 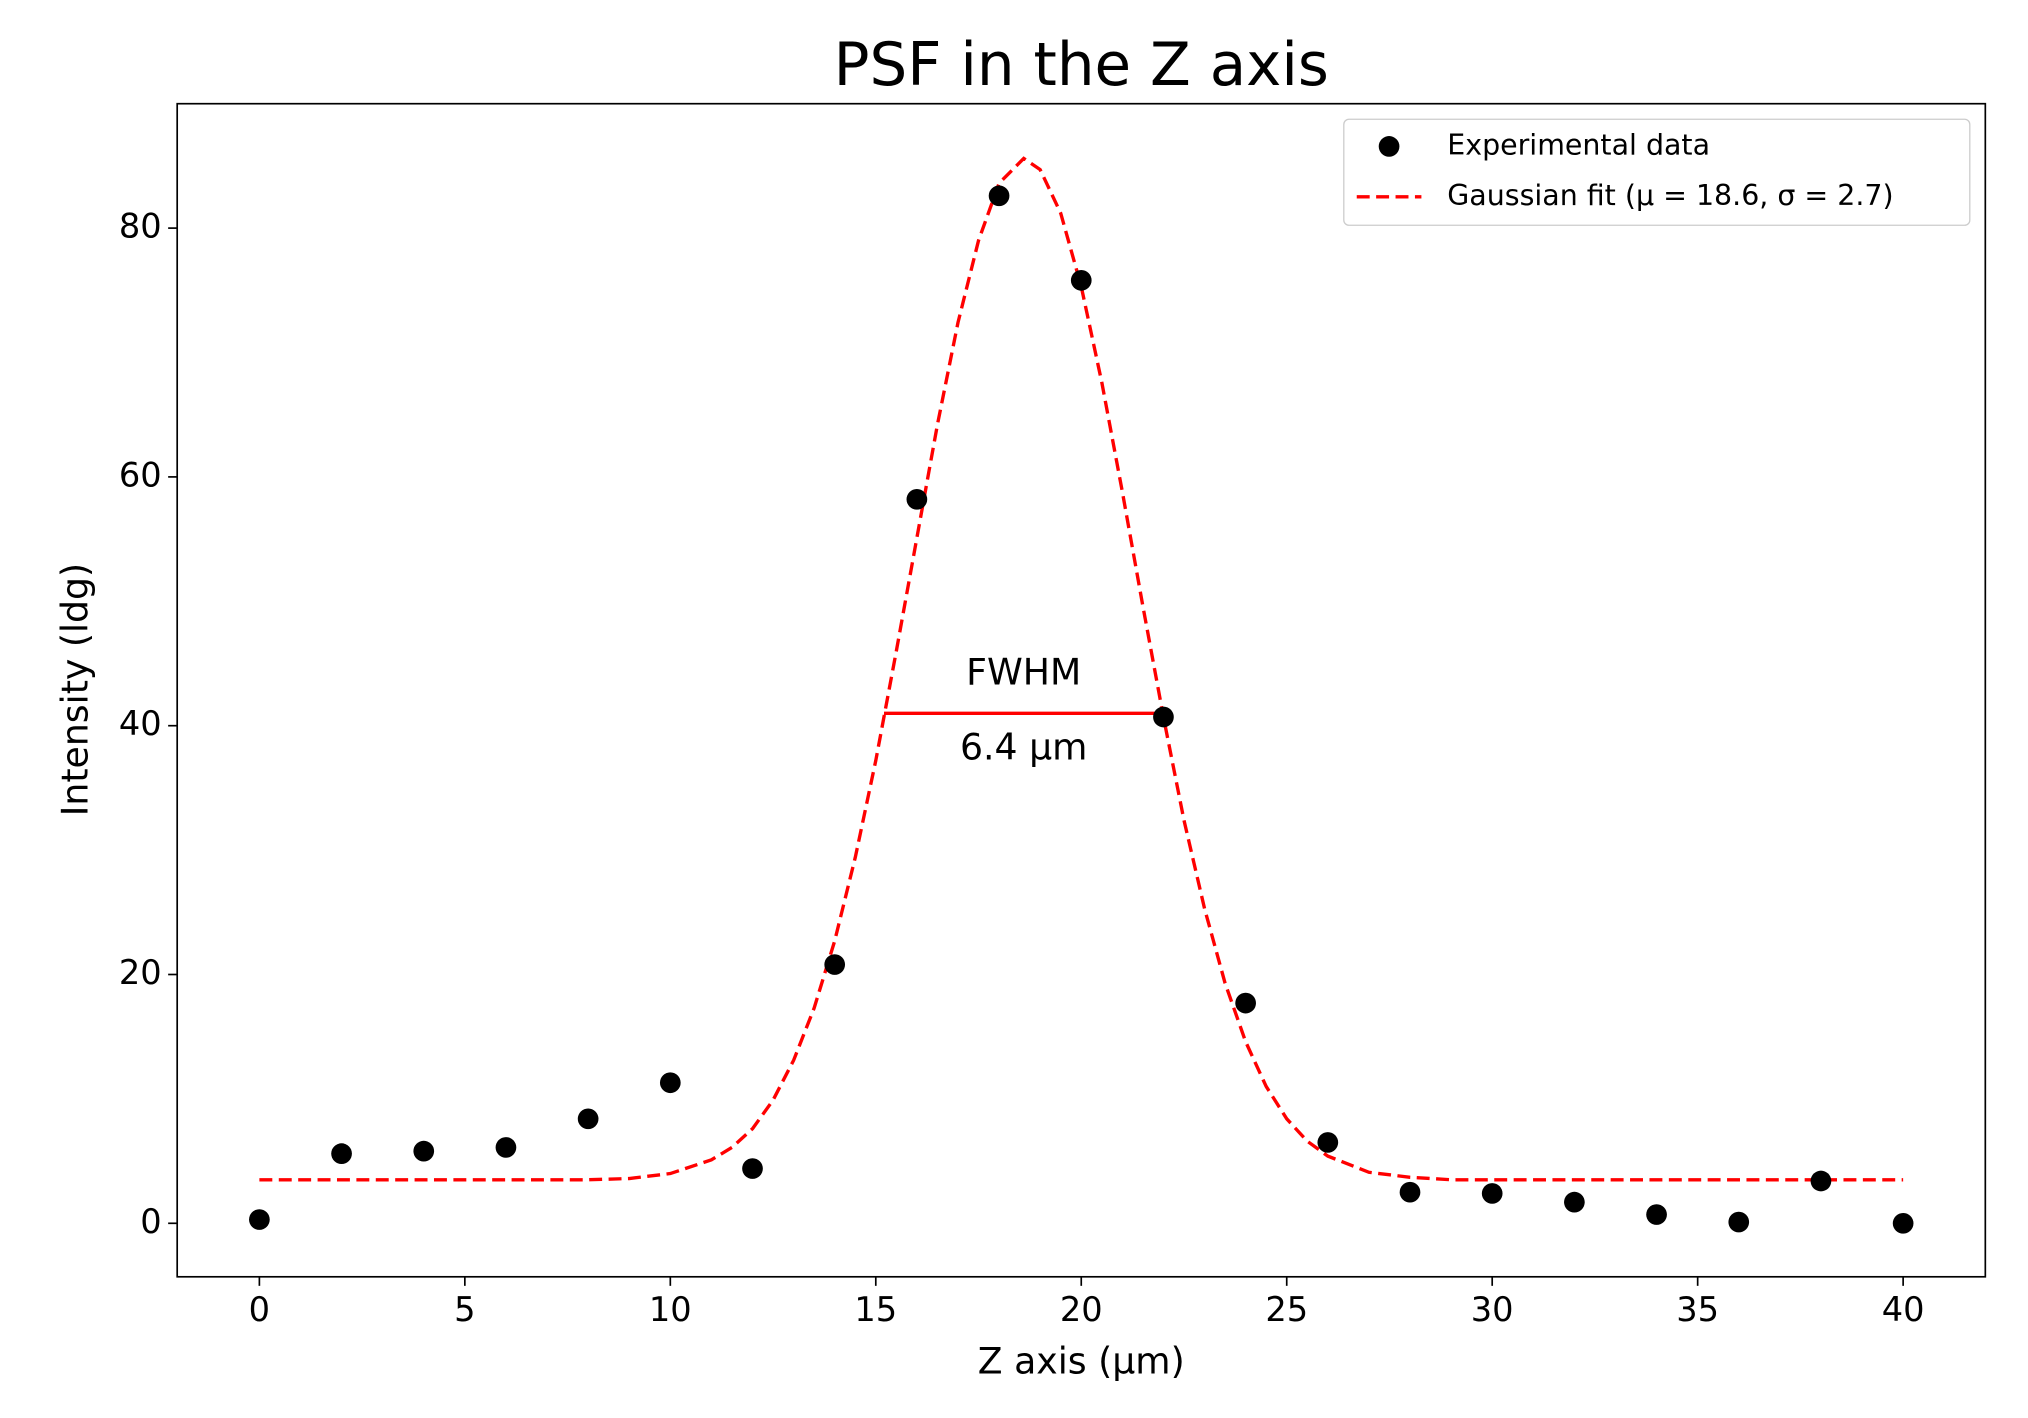 I want to click on x-tick-label: 30, so click(x=1492, y=1309).